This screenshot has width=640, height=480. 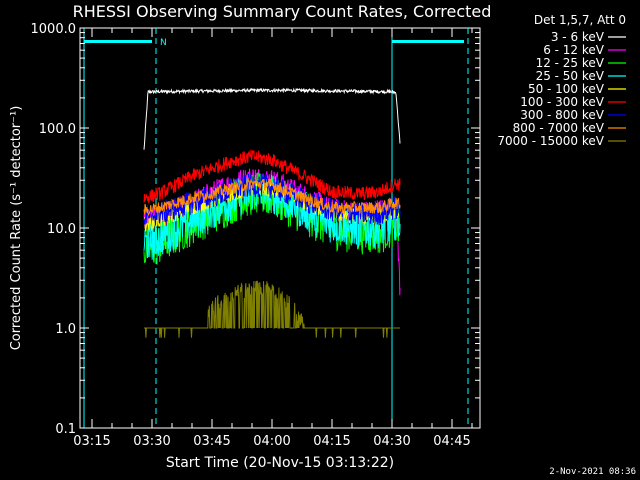 I want to click on x-tick-label: 04:00, so click(x=271, y=441).